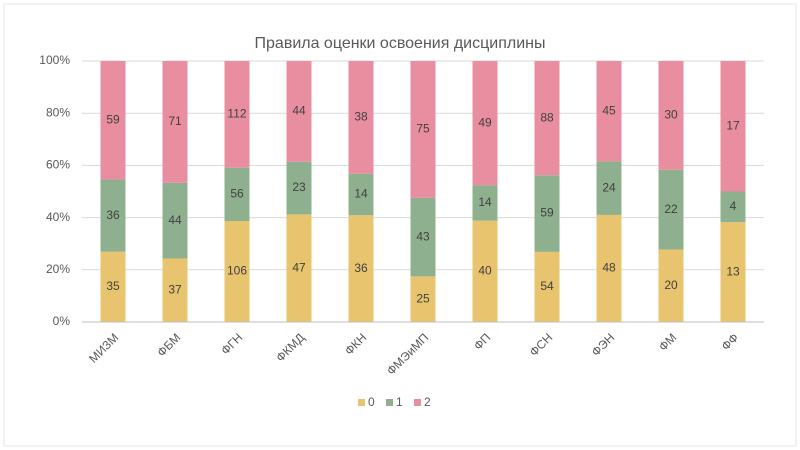  What do you see at coordinates (62, 321) in the screenshot?
I see `y-tick-label: 0%` at bounding box center [62, 321].